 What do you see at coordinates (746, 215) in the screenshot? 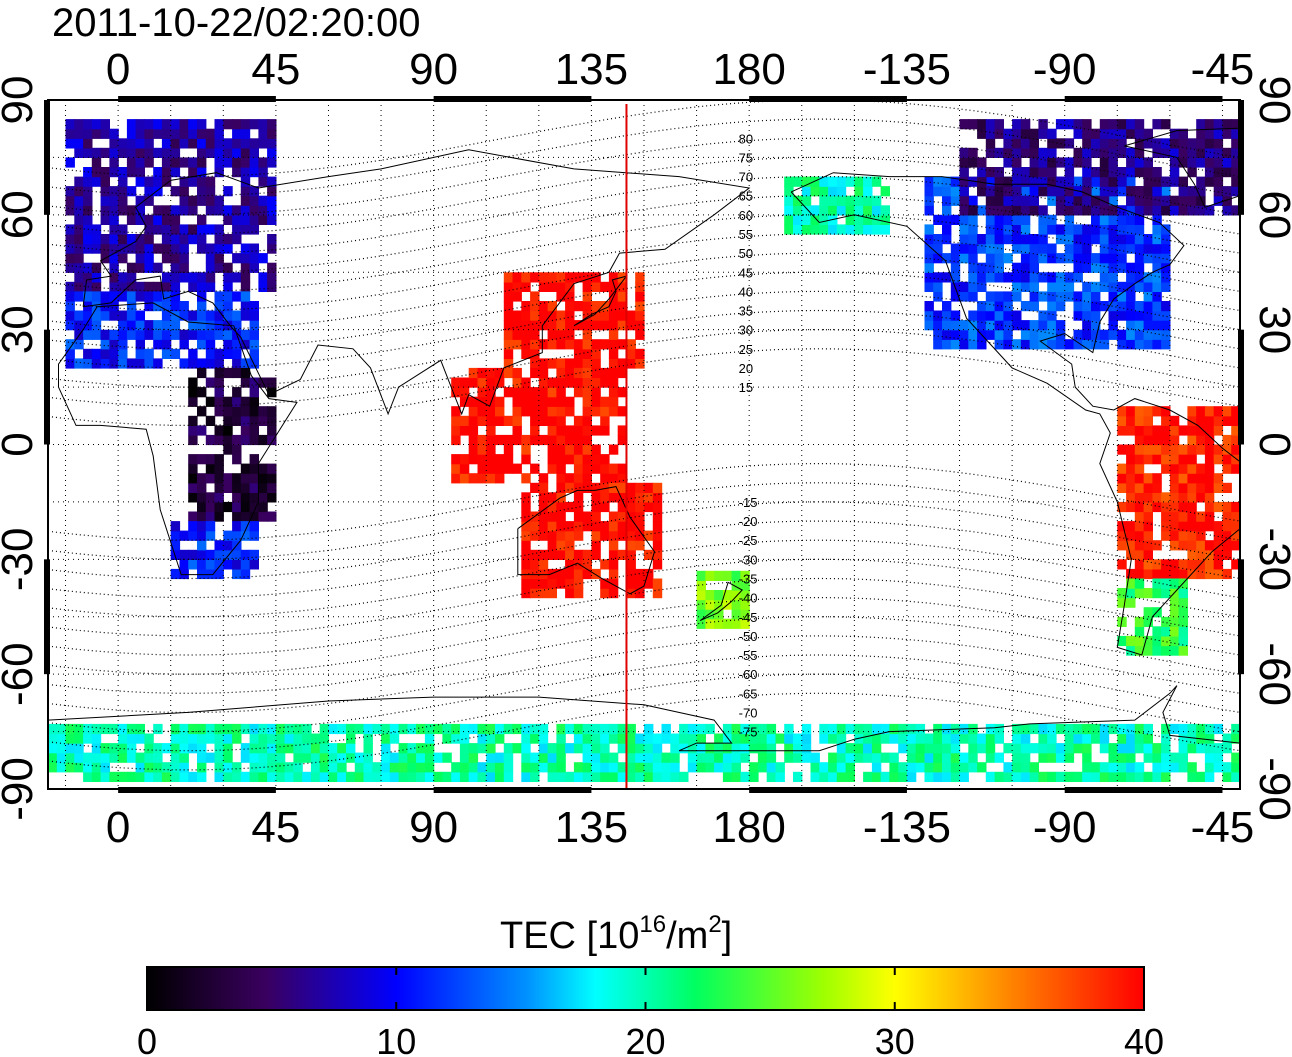
I see `maglat-label: 60` at bounding box center [746, 215].